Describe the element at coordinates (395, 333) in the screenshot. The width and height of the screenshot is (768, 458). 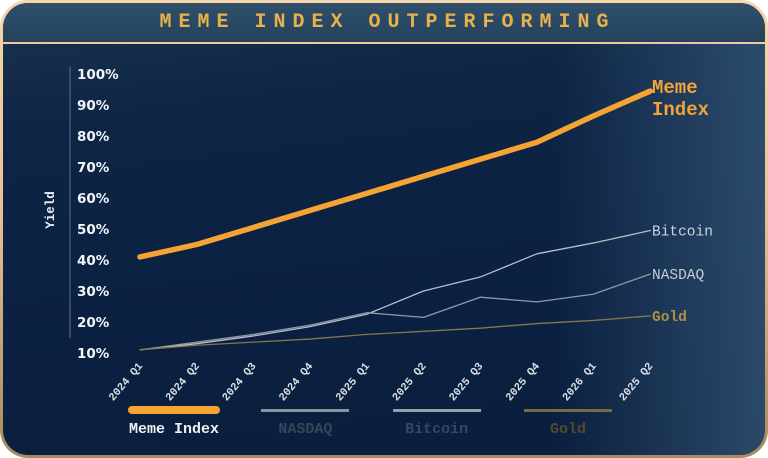
I see `series-line-gold` at that location.